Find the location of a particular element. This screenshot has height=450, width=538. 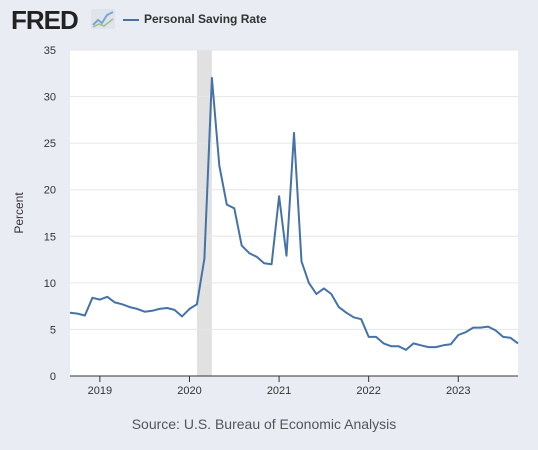

y-tick-label: 35 is located at coordinates (50, 51).